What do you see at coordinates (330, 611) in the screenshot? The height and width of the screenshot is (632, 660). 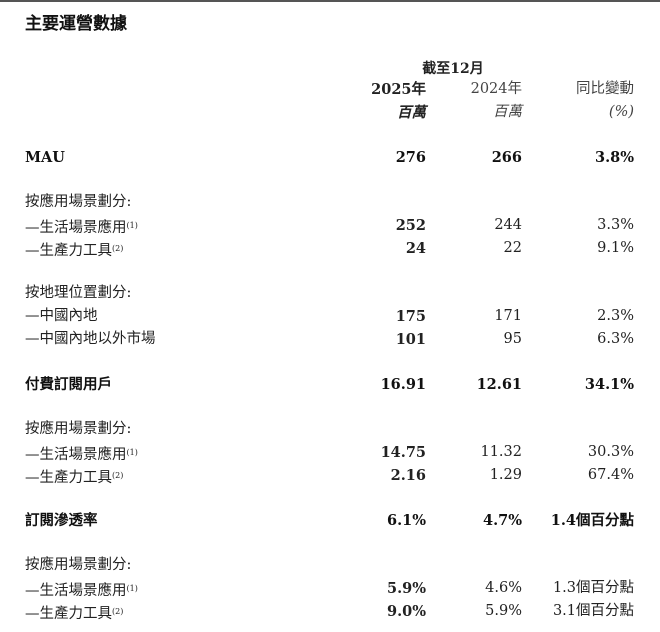 I see `table-row: —生產力工具(2) 9.0% 5.9% 3.1個百分點` at bounding box center [330, 611].